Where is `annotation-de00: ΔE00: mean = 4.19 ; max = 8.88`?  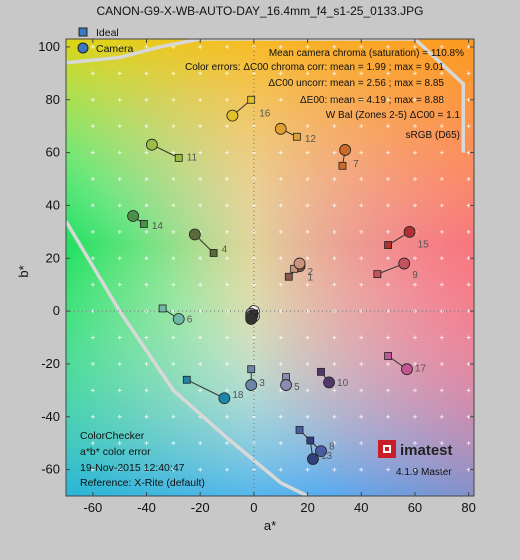
annotation-de00: ΔE00: mean = 4.19 ; max = 8.88 is located at coordinates (372, 100).